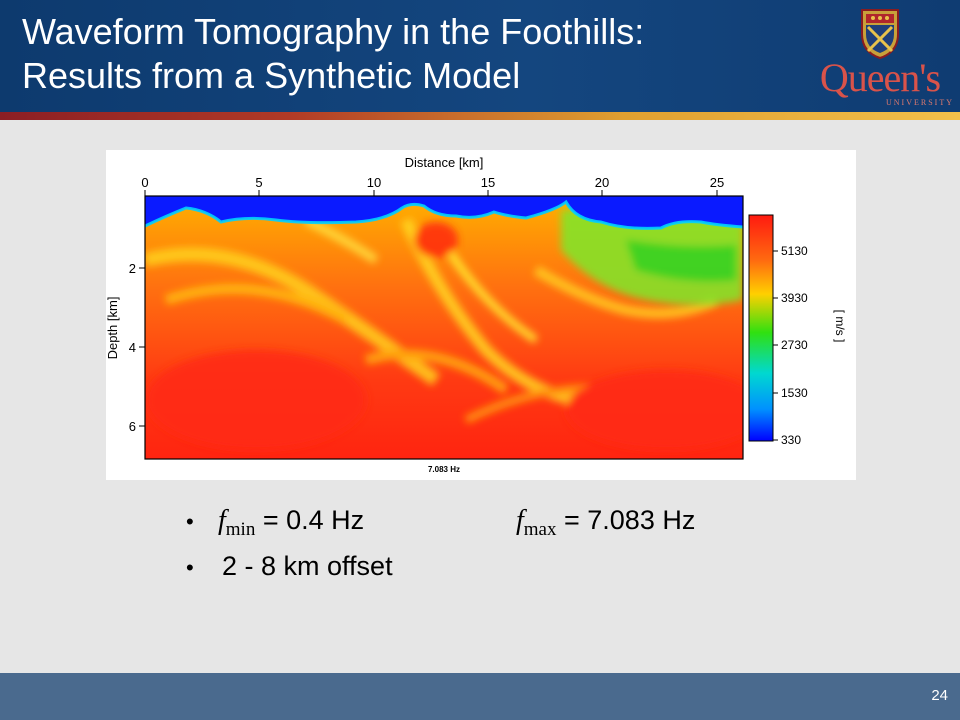 Image resolution: width=960 pixels, height=720 pixels. Describe the element at coordinates (794, 251) in the screenshot. I see `colorbar-tick-label: 5130` at that location.